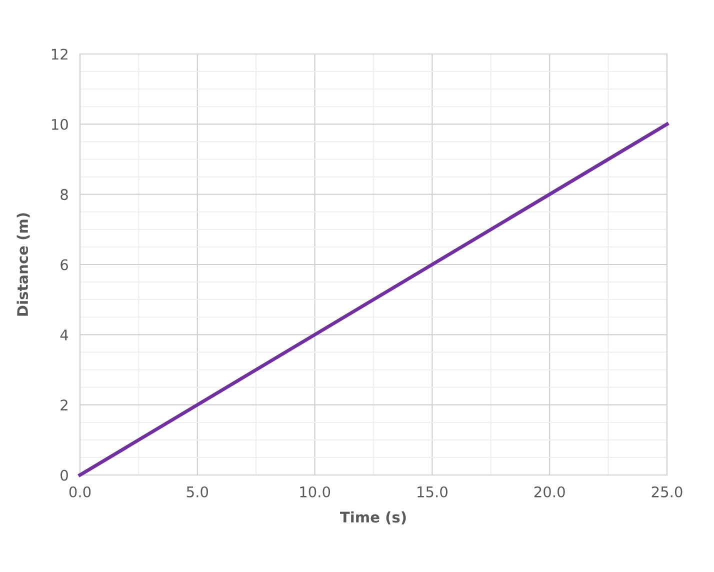  Describe the element at coordinates (64, 264) in the screenshot. I see `y-tick-label: 6` at that location.